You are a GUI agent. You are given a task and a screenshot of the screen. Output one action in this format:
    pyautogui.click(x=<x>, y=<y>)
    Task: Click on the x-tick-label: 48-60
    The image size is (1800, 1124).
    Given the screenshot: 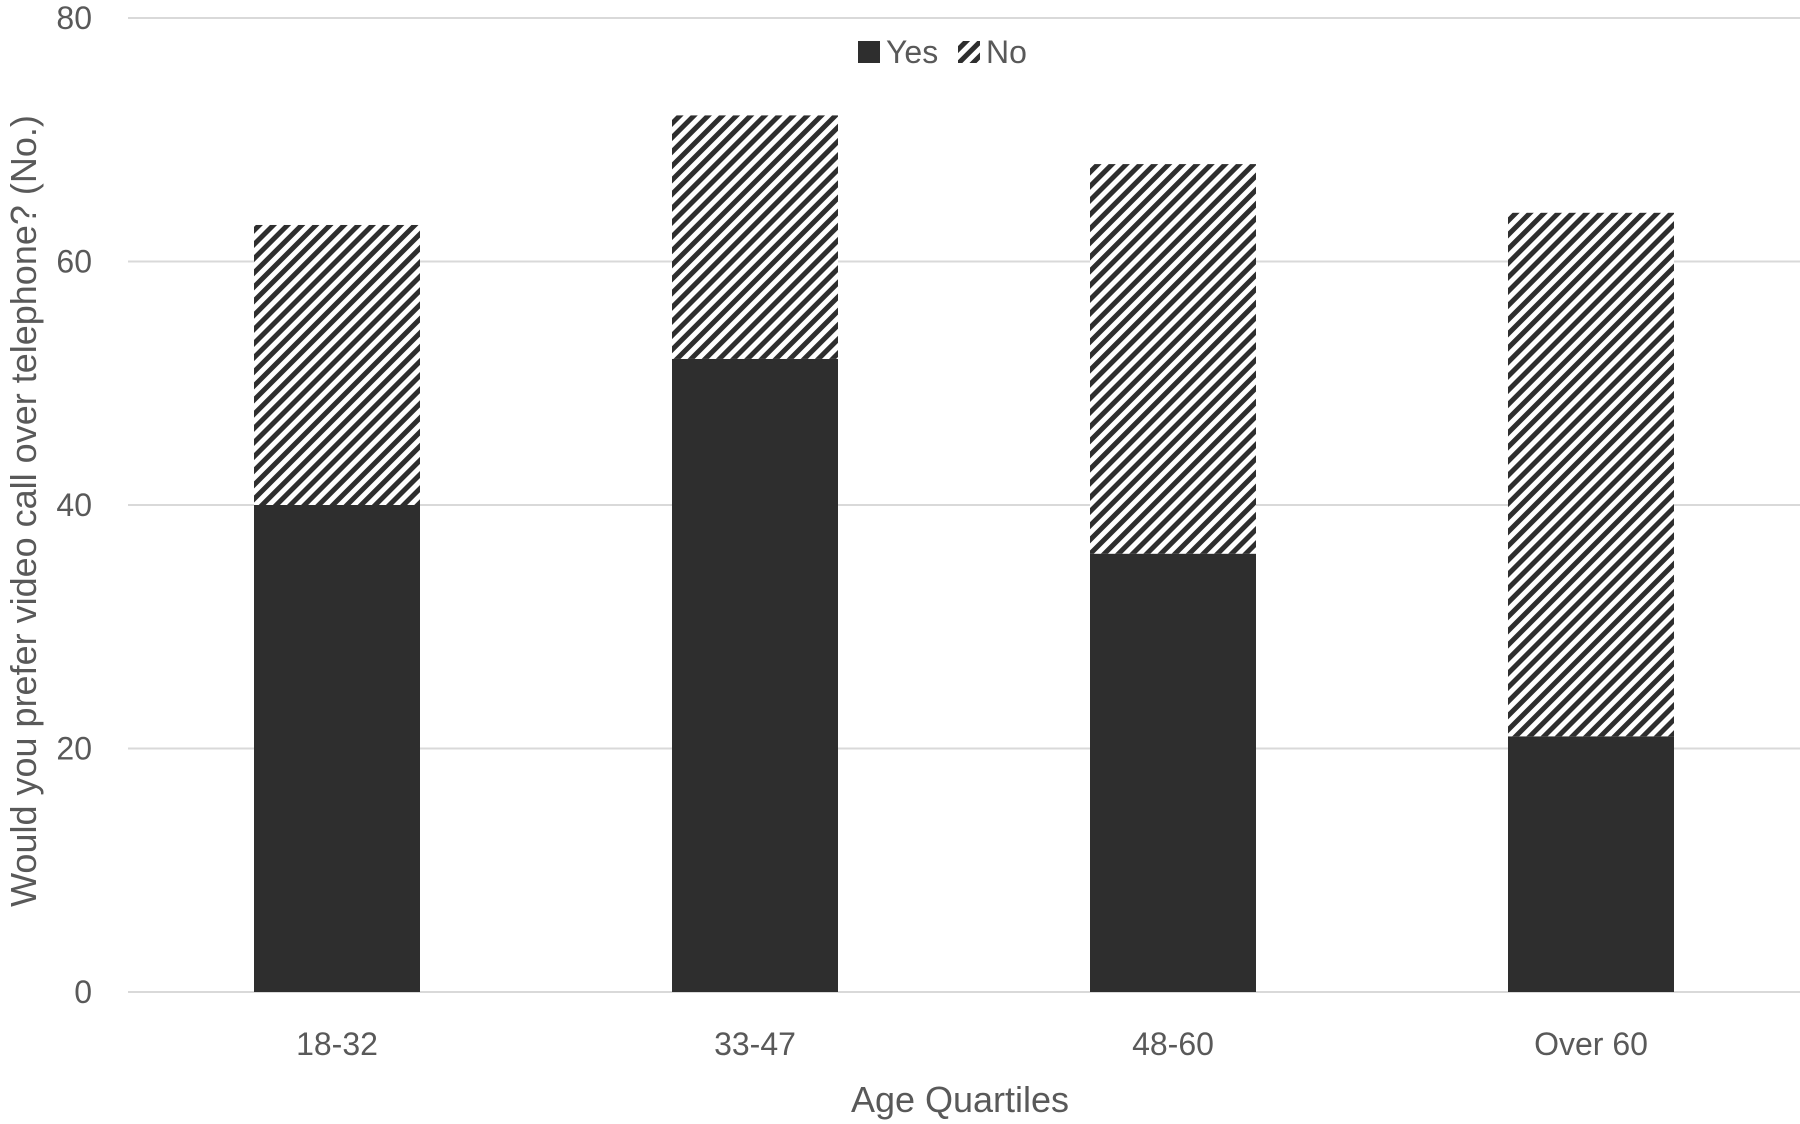 What is the action you would take?
    pyautogui.click(x=1173, y=1044)
    